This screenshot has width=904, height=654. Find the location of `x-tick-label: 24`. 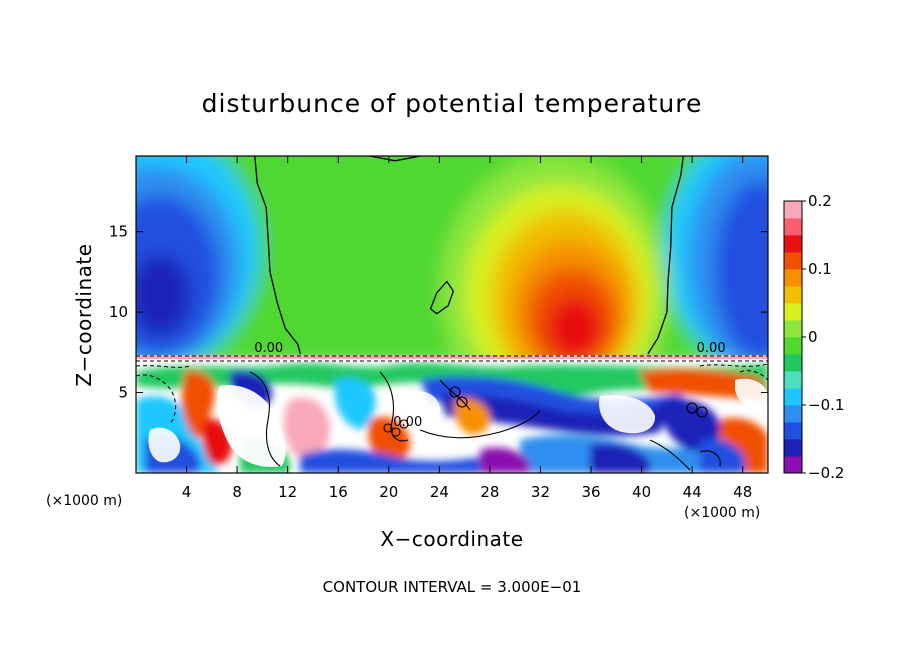

x-tick-label: 24 is located at coordinates (439, 492).